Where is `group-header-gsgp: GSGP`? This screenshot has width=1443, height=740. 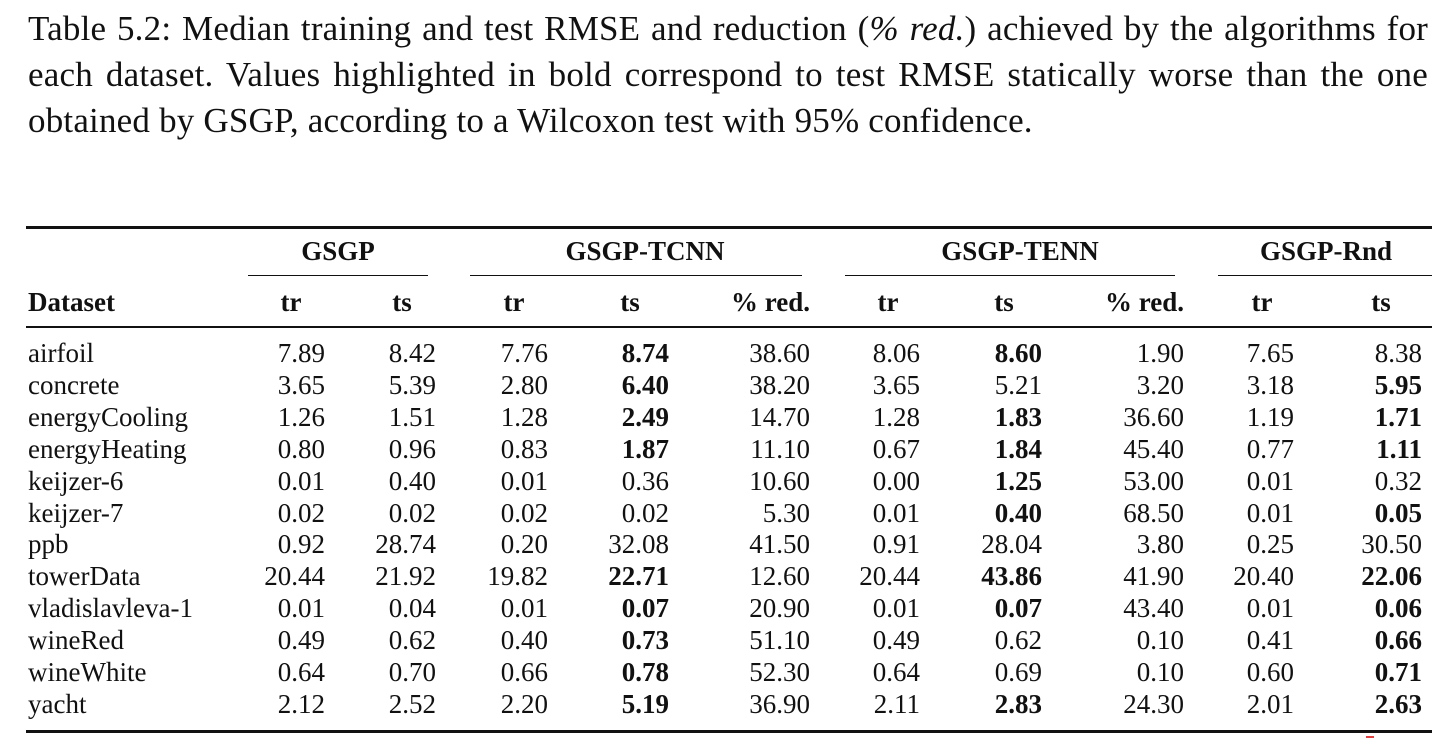 group-header-gsgp: GSGP is located at coordinates (338, 251).